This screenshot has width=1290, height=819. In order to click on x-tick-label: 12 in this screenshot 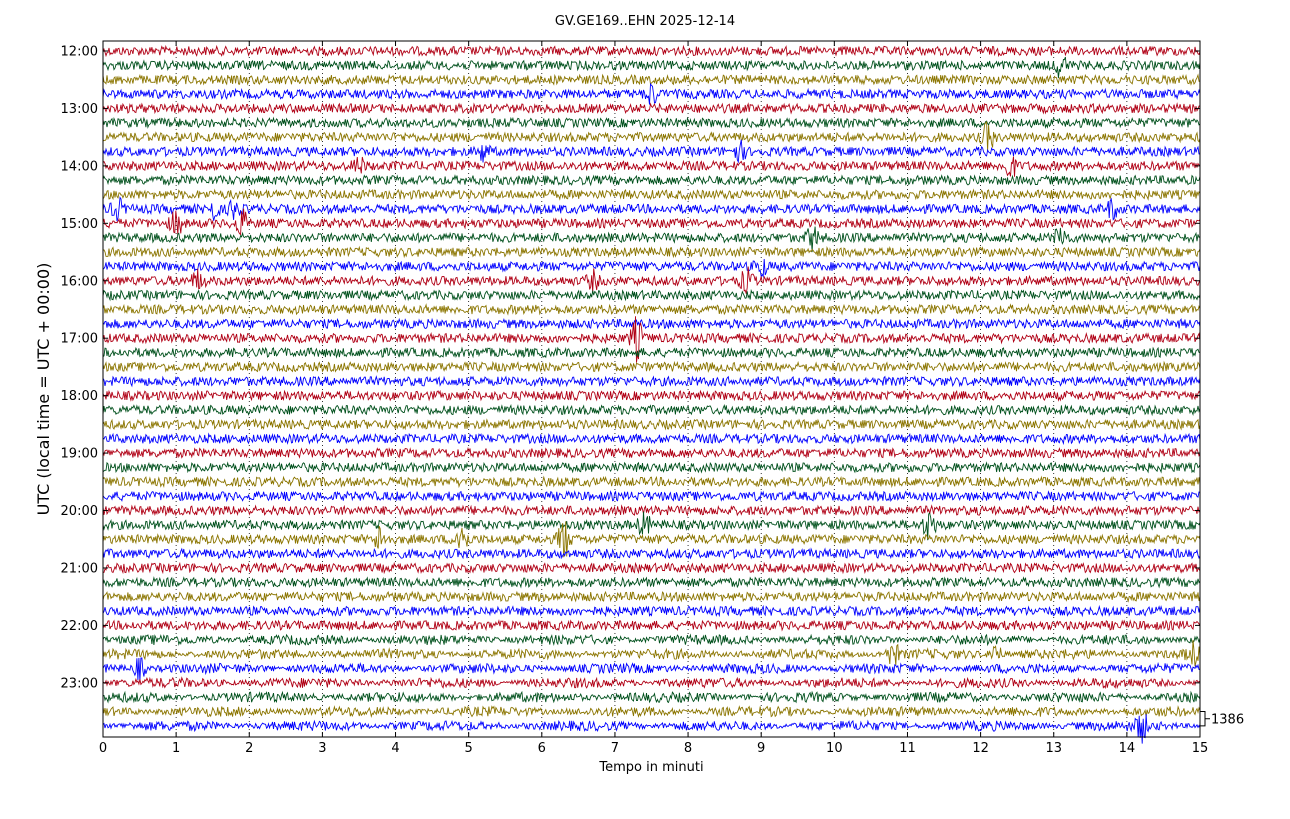, I will do `click(980, 748)`.